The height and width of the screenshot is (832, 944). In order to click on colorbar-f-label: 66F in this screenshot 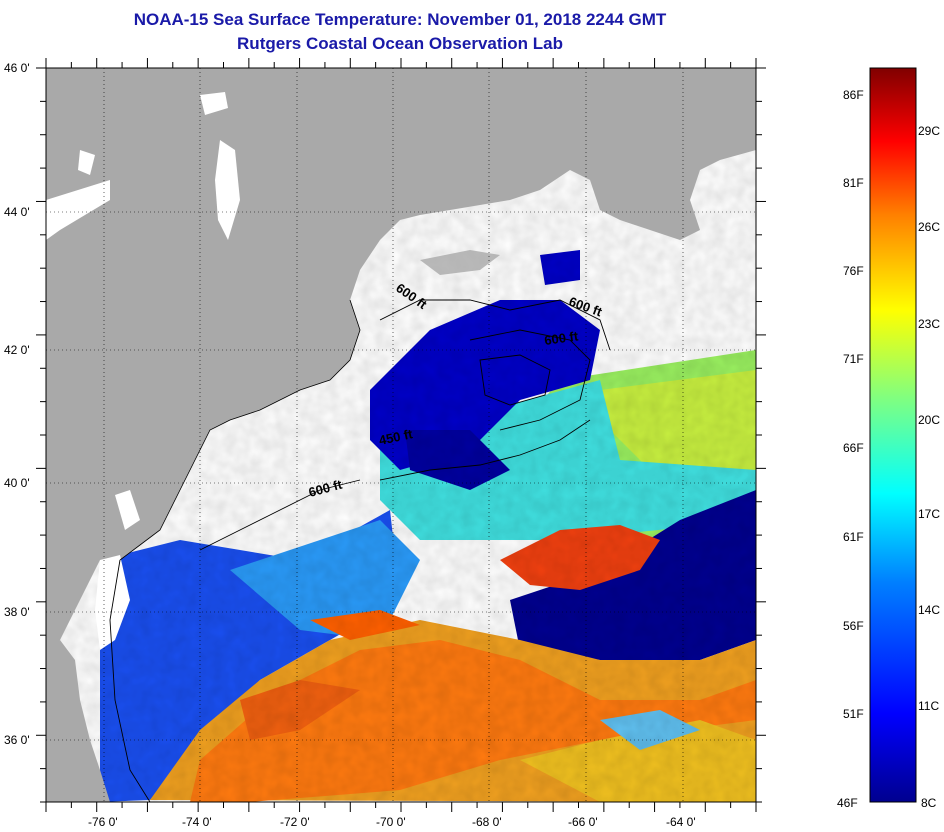, I will do `click(853, 448)`.